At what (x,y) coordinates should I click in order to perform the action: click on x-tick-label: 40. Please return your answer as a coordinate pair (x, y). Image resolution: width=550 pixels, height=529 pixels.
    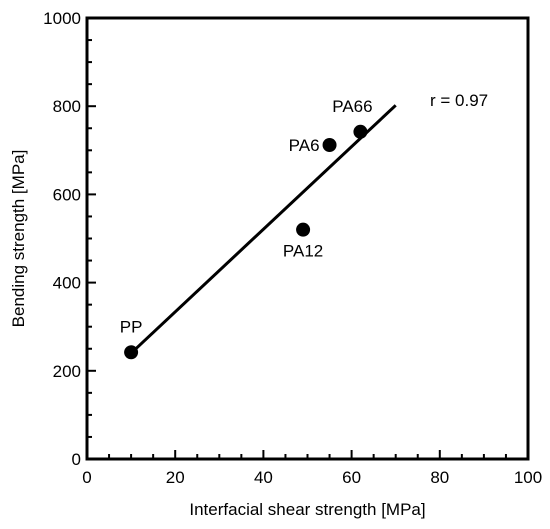
    Looking at the image, I should click on (263, 477).